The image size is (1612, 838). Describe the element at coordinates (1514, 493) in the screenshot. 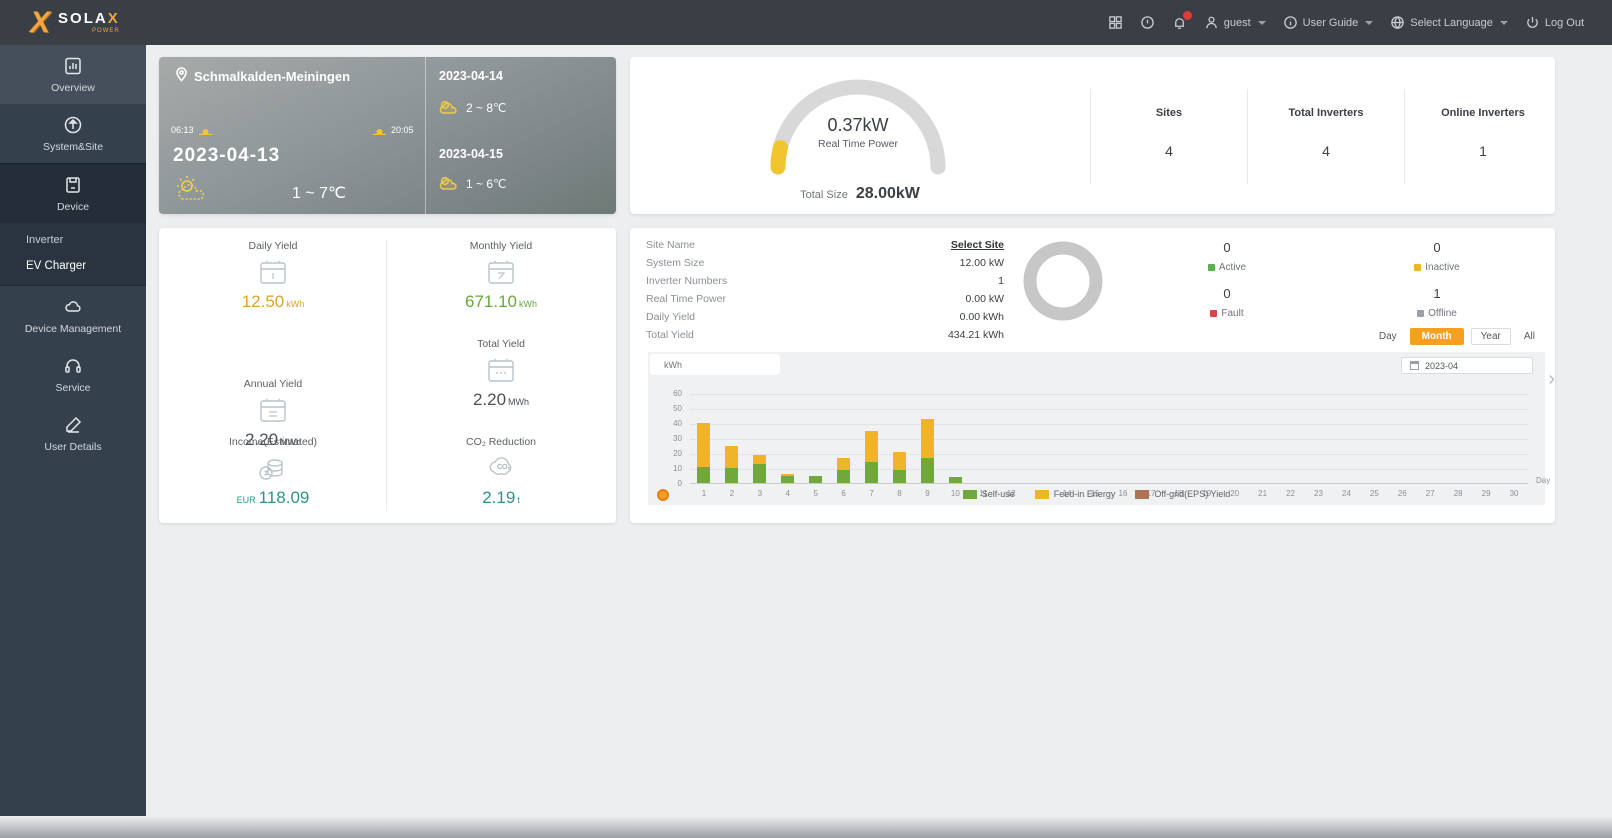

I see `x-axis-tick: 30` at that location.